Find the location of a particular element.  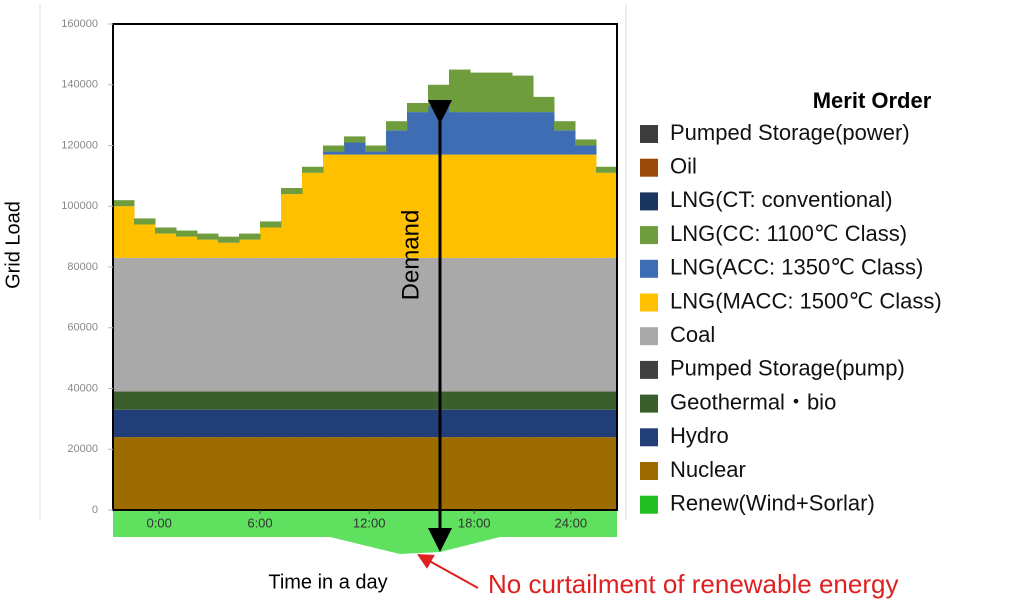

legend-label: Geothermal・bio is located at coordinates (753, 401).